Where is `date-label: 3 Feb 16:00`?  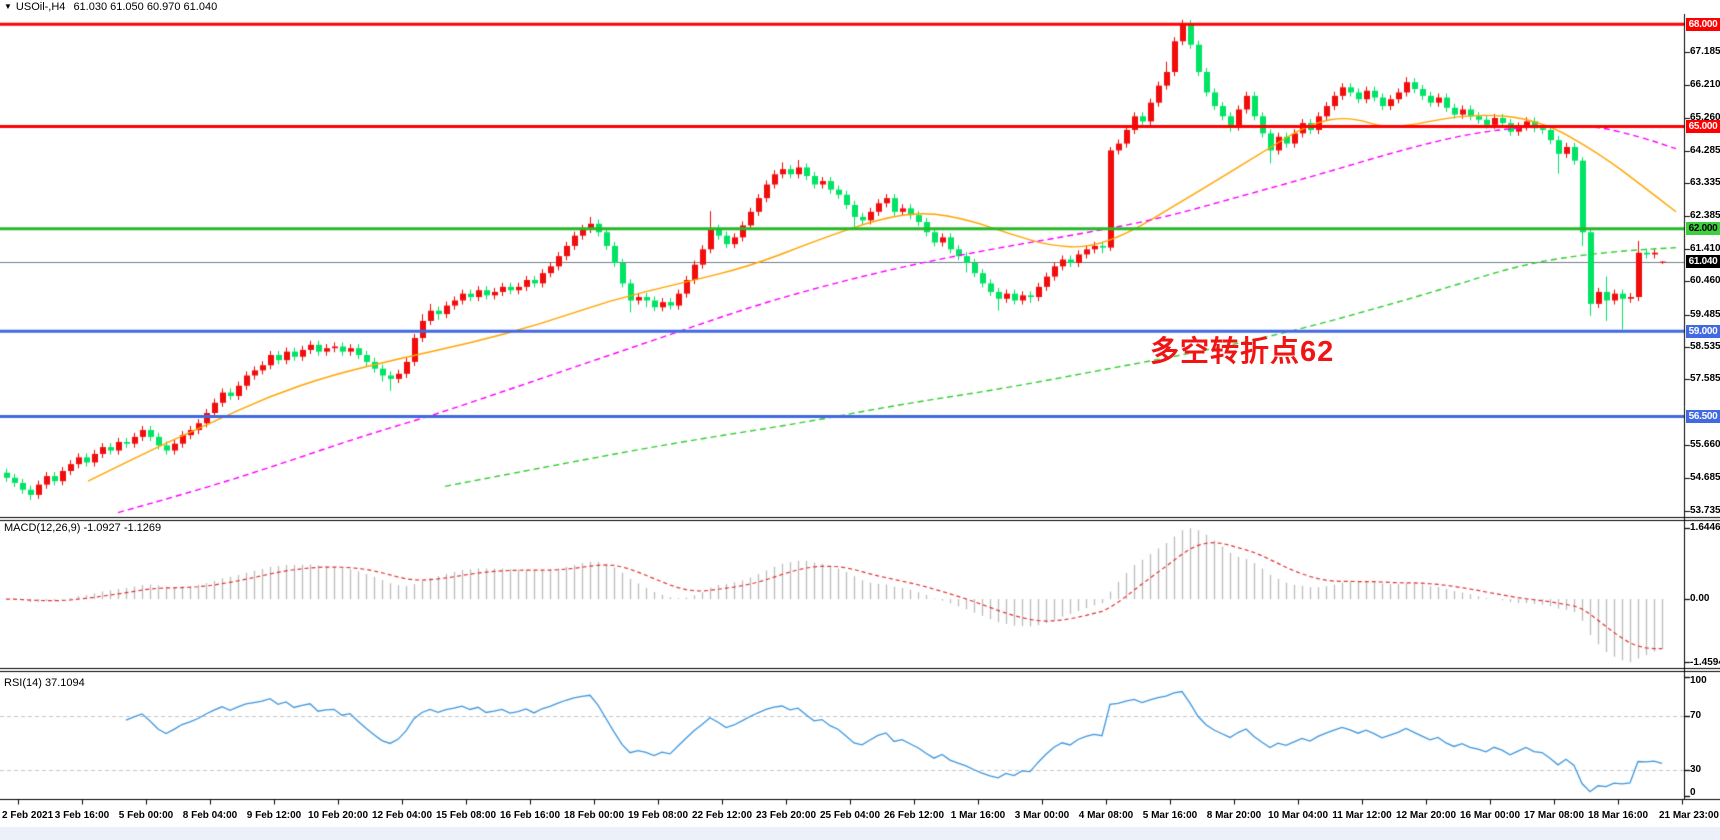
date-label: 3 Feb 16:00 is located at coordinates (82, 815).